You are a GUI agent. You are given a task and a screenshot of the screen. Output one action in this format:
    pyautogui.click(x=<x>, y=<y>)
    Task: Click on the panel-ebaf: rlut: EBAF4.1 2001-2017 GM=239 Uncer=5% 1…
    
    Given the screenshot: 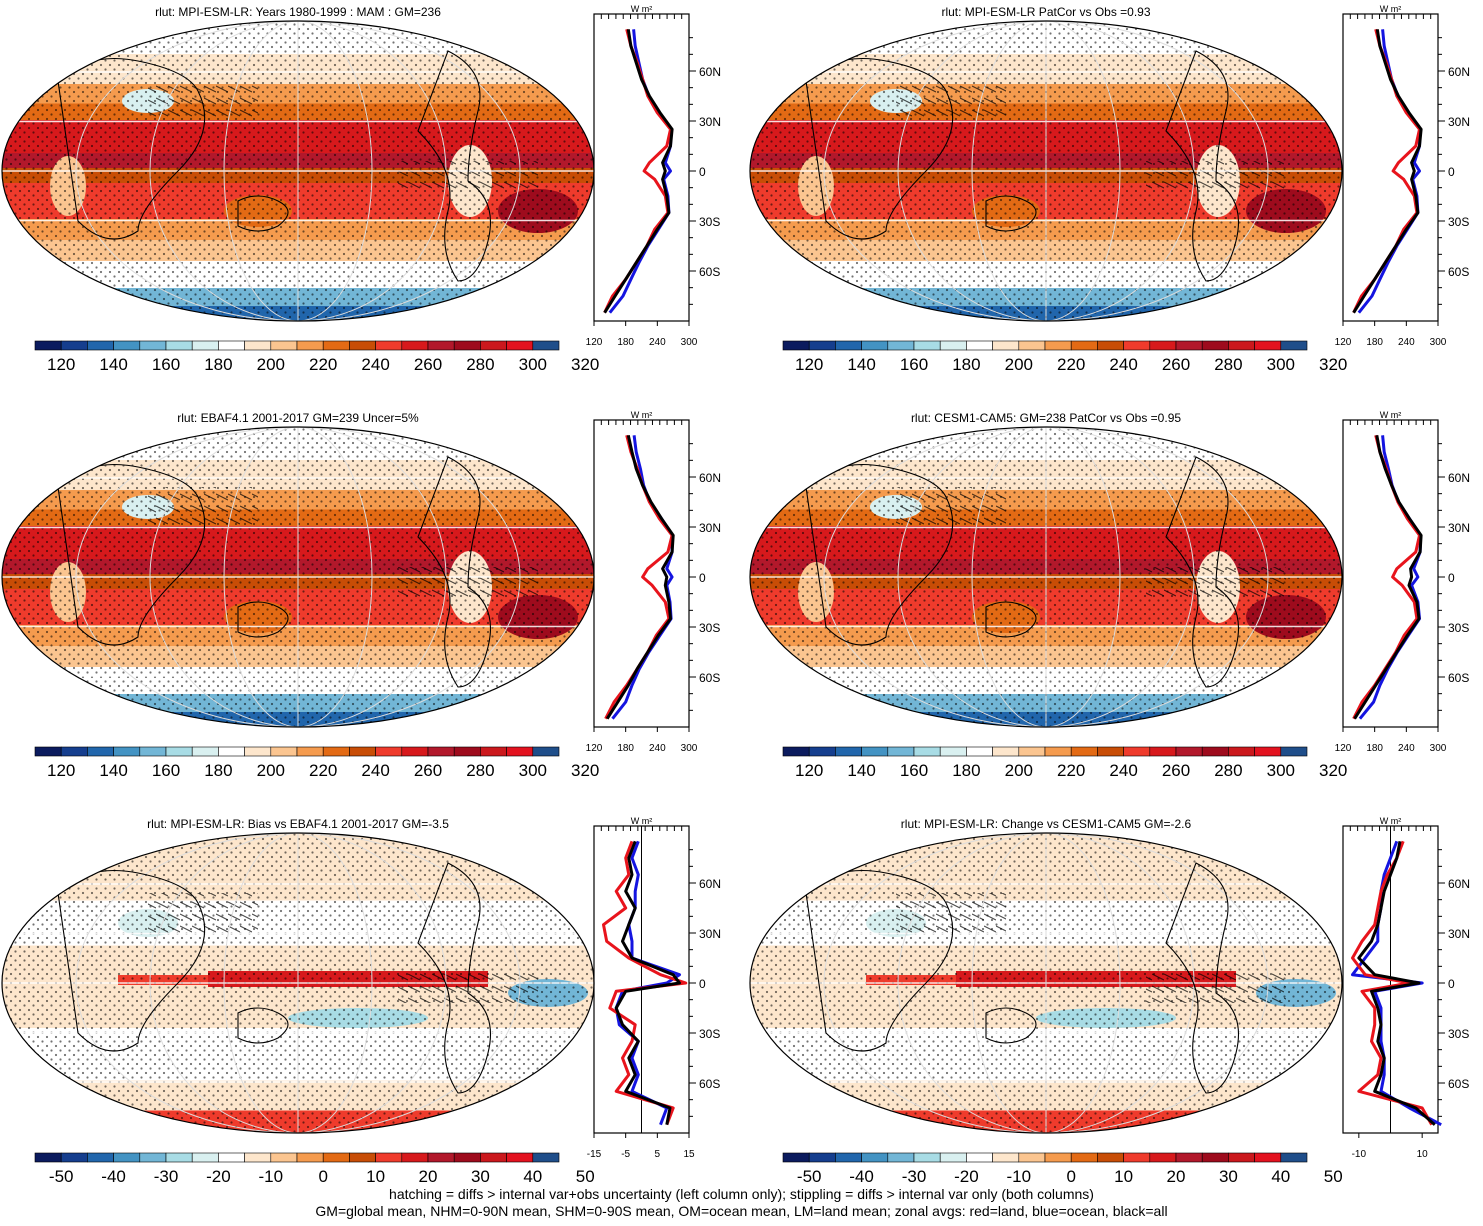 What is the action you would take?
    pyautogui.click(x=361, y=595)
    